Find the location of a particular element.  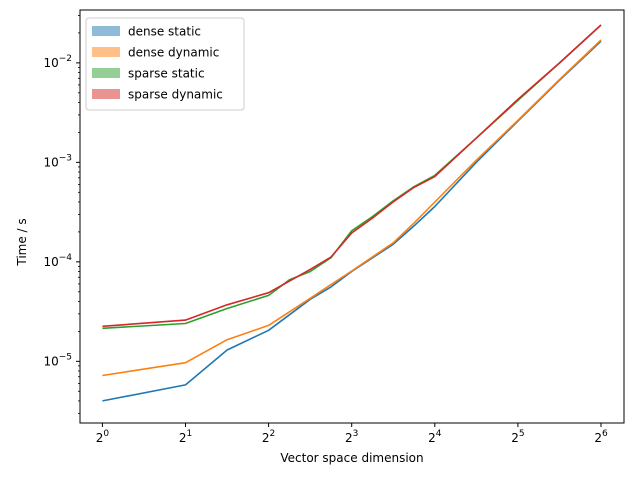

x-axis-label: Vector space dimension is located at coordinates (351, 458).